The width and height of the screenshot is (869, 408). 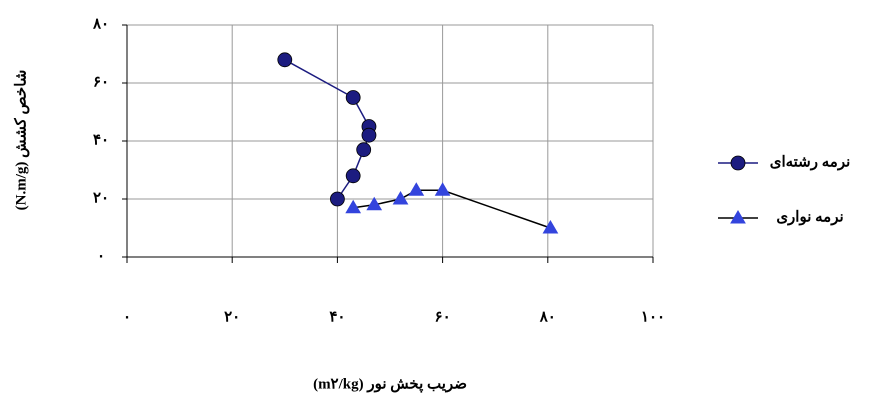 I want to click on x-axis-title: ضریب پخش نور (m۲/kg), so click(x=390, y=384).